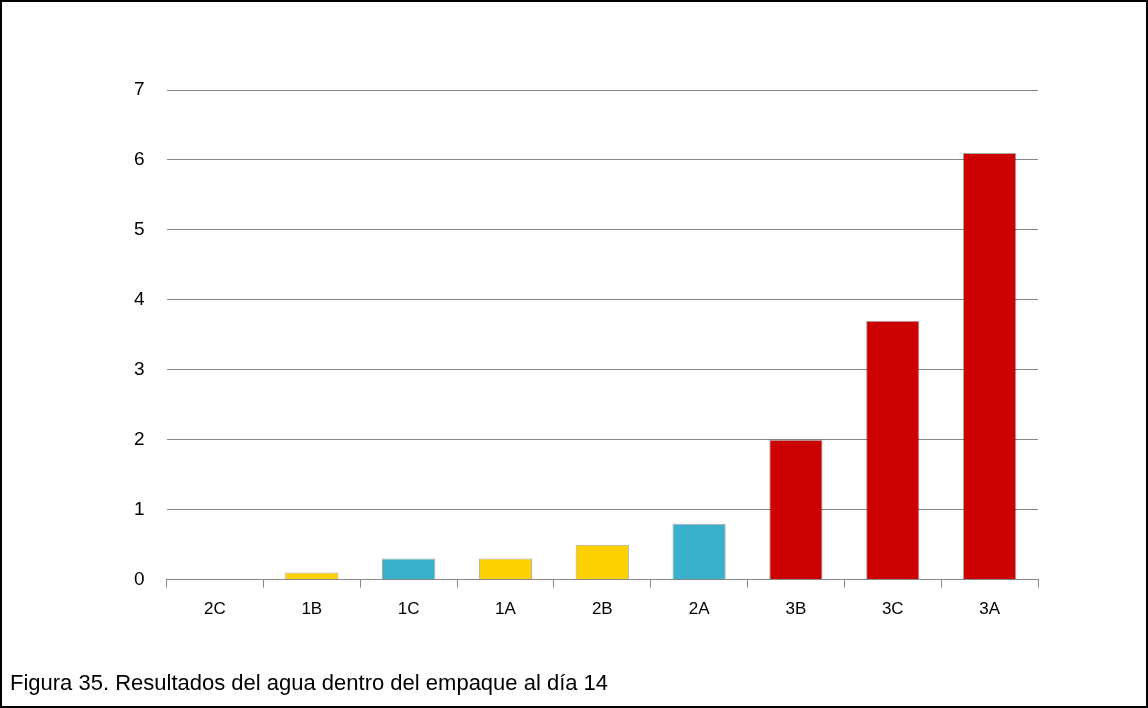  Describe the element at coordinates (139, 89) in the screenshot. I see `y-tick-label: 7` at that location.